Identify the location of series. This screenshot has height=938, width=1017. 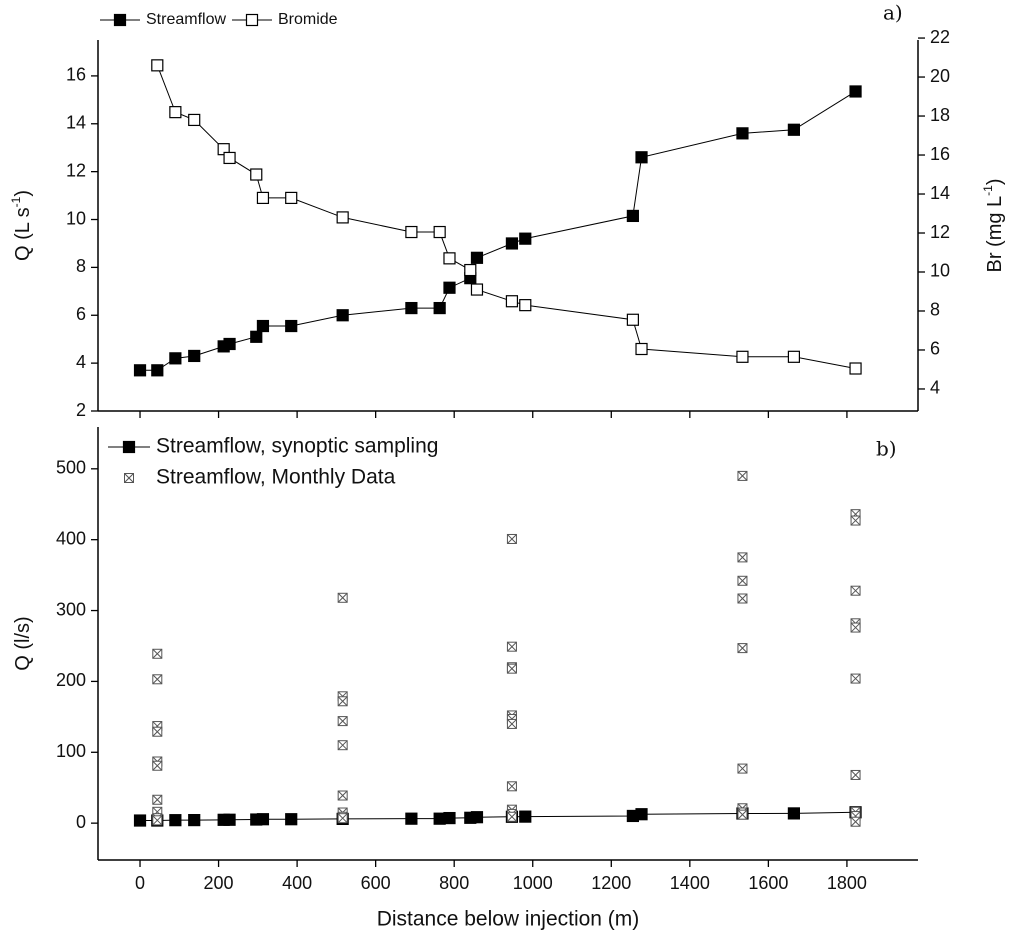
(497, 816).